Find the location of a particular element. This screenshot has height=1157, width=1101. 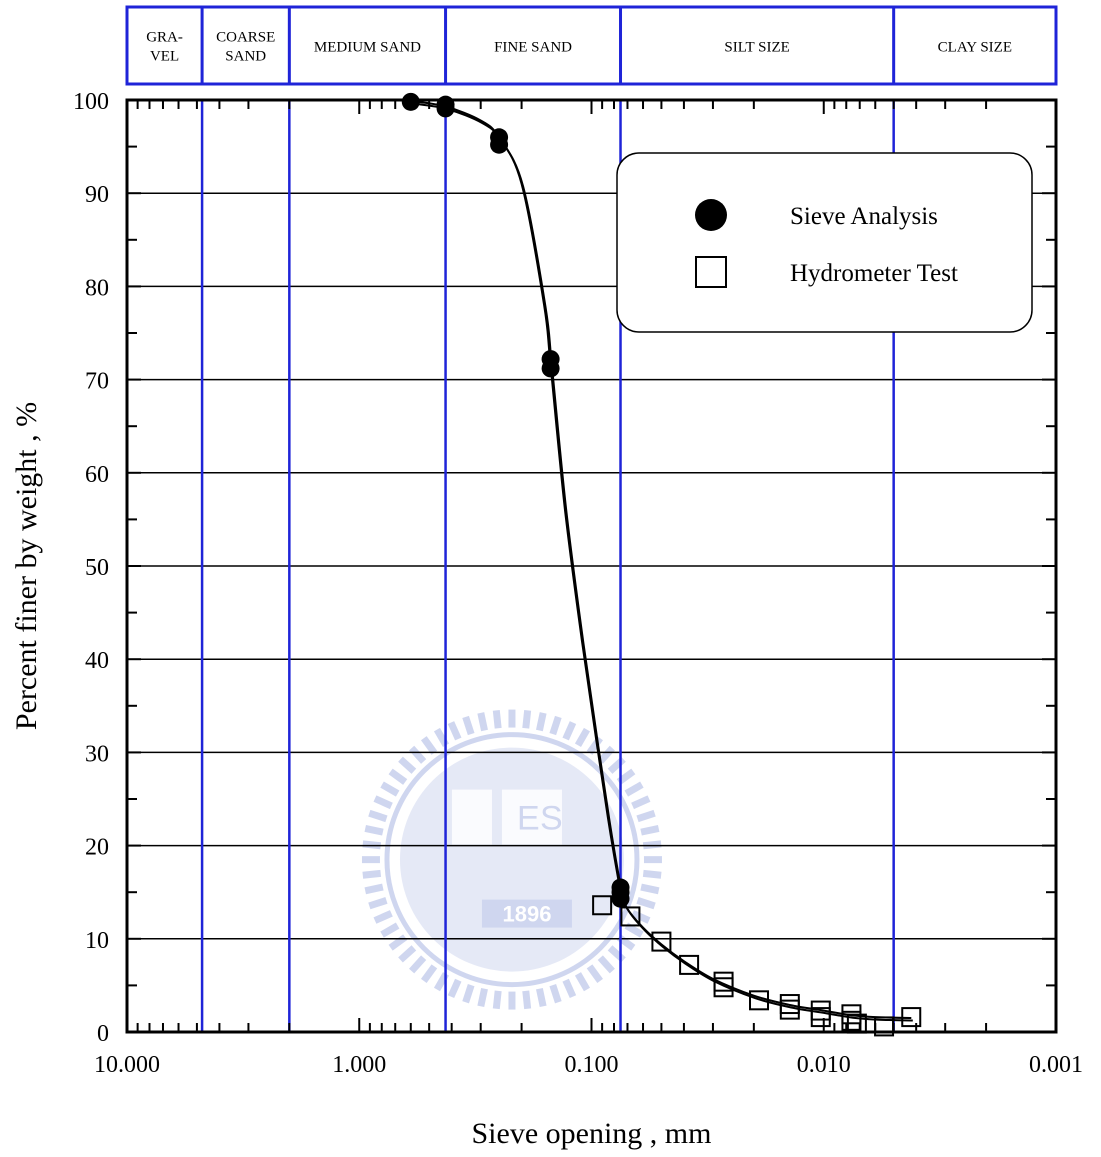

seal-ring is located at coordinates (512, 860).